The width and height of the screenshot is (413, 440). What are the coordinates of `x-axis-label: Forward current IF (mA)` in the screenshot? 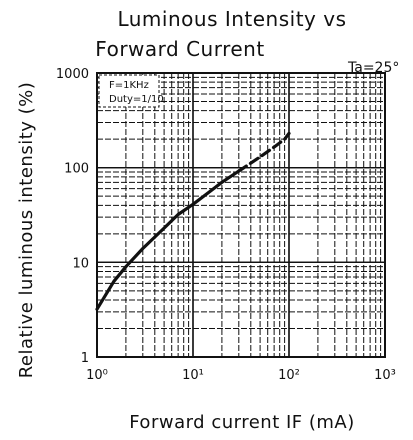 It's located at (242, 422).